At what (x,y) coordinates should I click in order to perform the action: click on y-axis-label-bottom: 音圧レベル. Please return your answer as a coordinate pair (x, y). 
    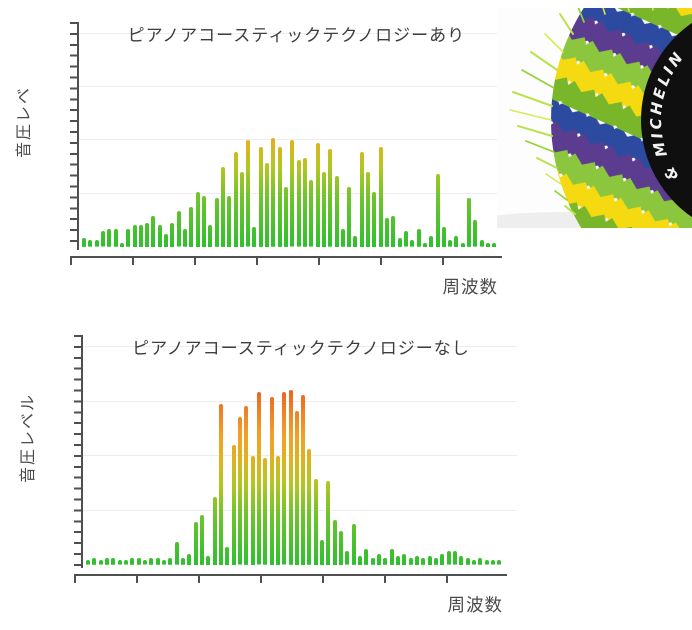
    Looking at the image, I should click on (27, 437).